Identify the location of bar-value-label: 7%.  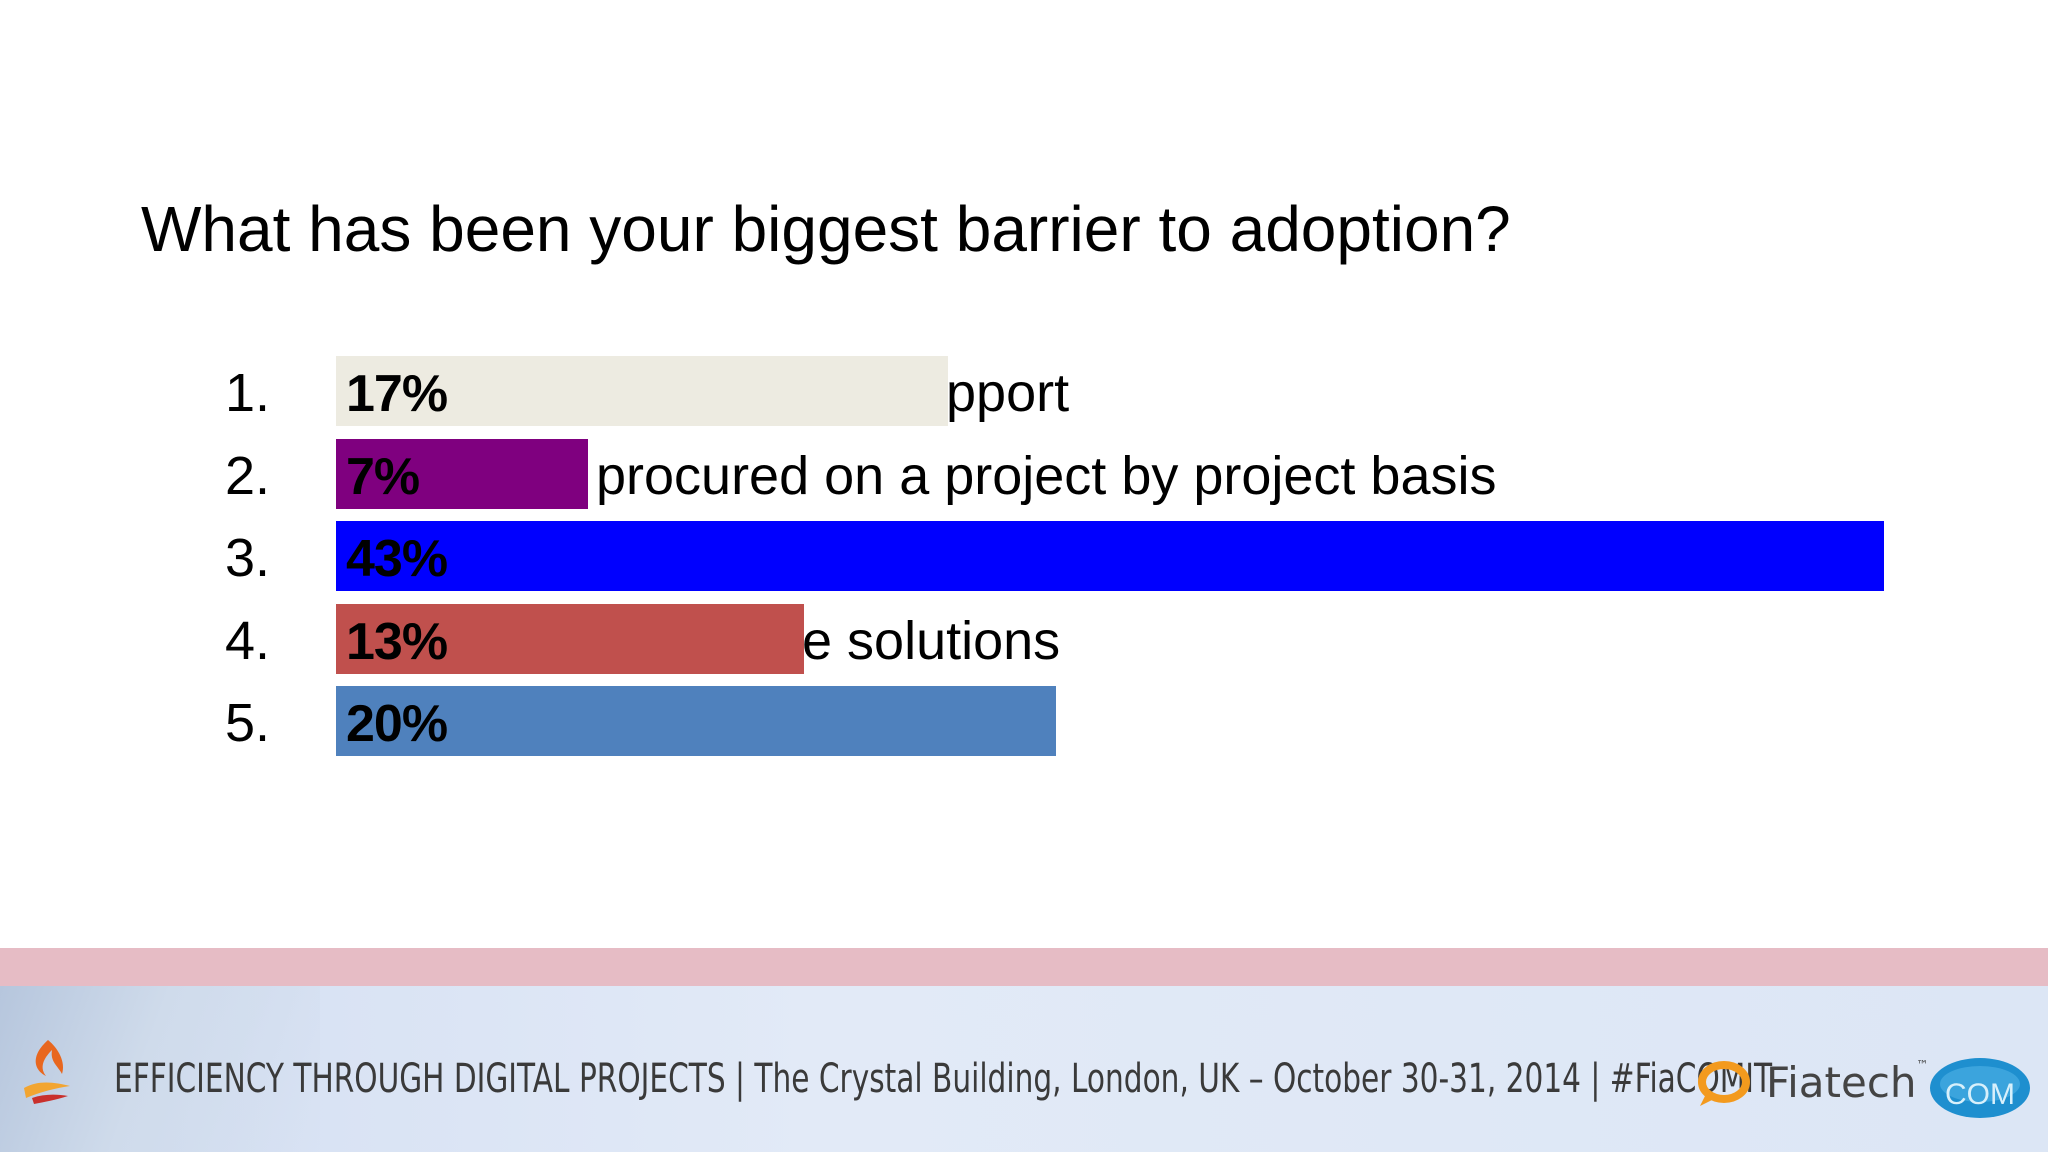
(383, 476).